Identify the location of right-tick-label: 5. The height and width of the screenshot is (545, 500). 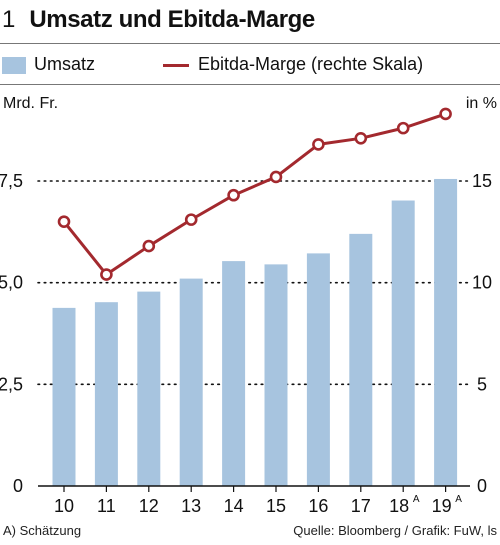
(482, 384).